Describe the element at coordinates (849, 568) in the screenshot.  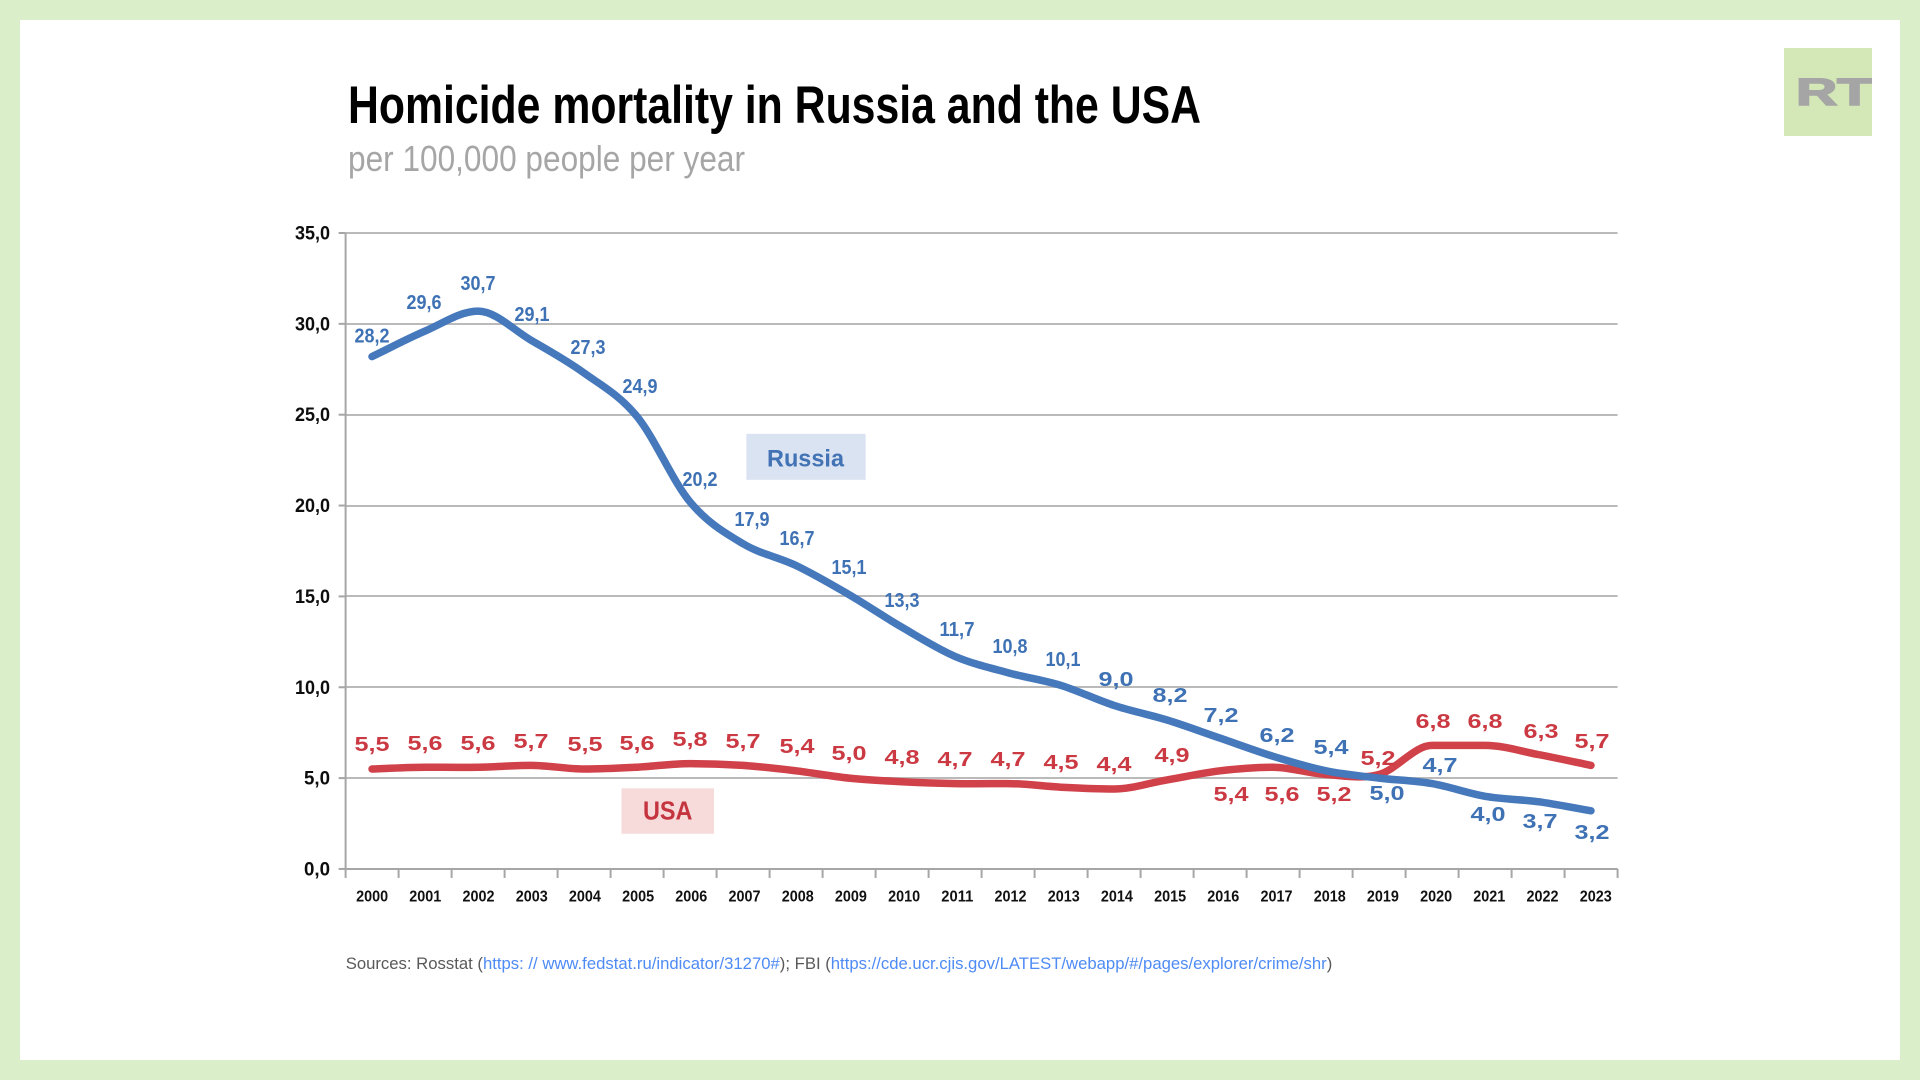
I see `svg-text: 15,1` at that location.